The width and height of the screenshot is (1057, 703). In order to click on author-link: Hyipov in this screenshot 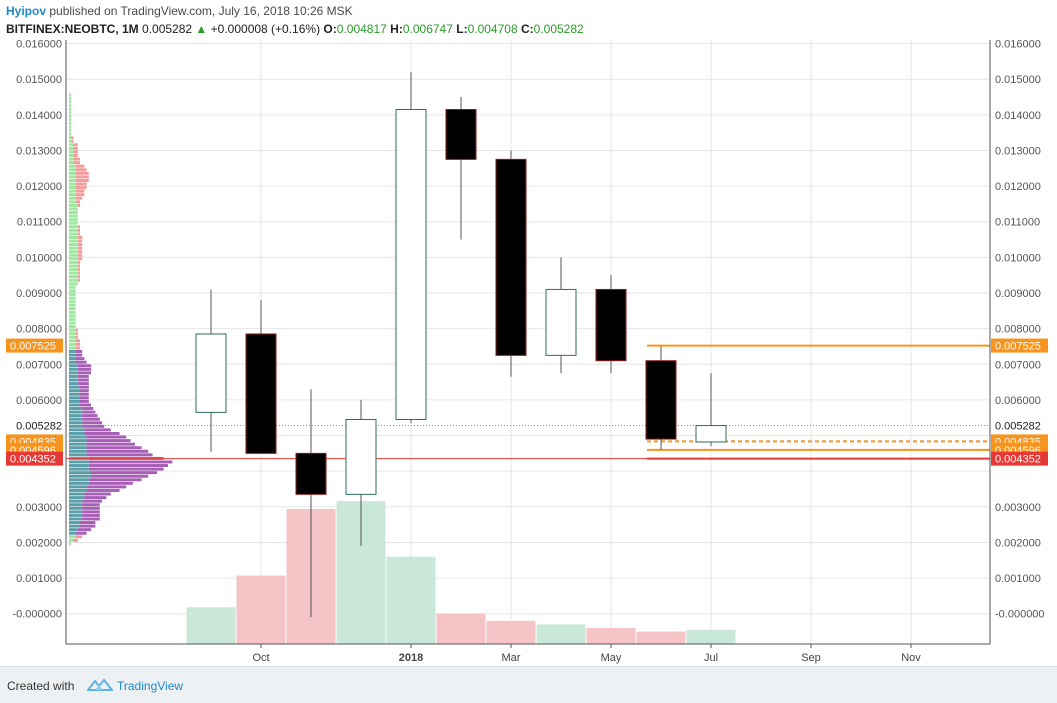, I will do `click(26, 11)`.